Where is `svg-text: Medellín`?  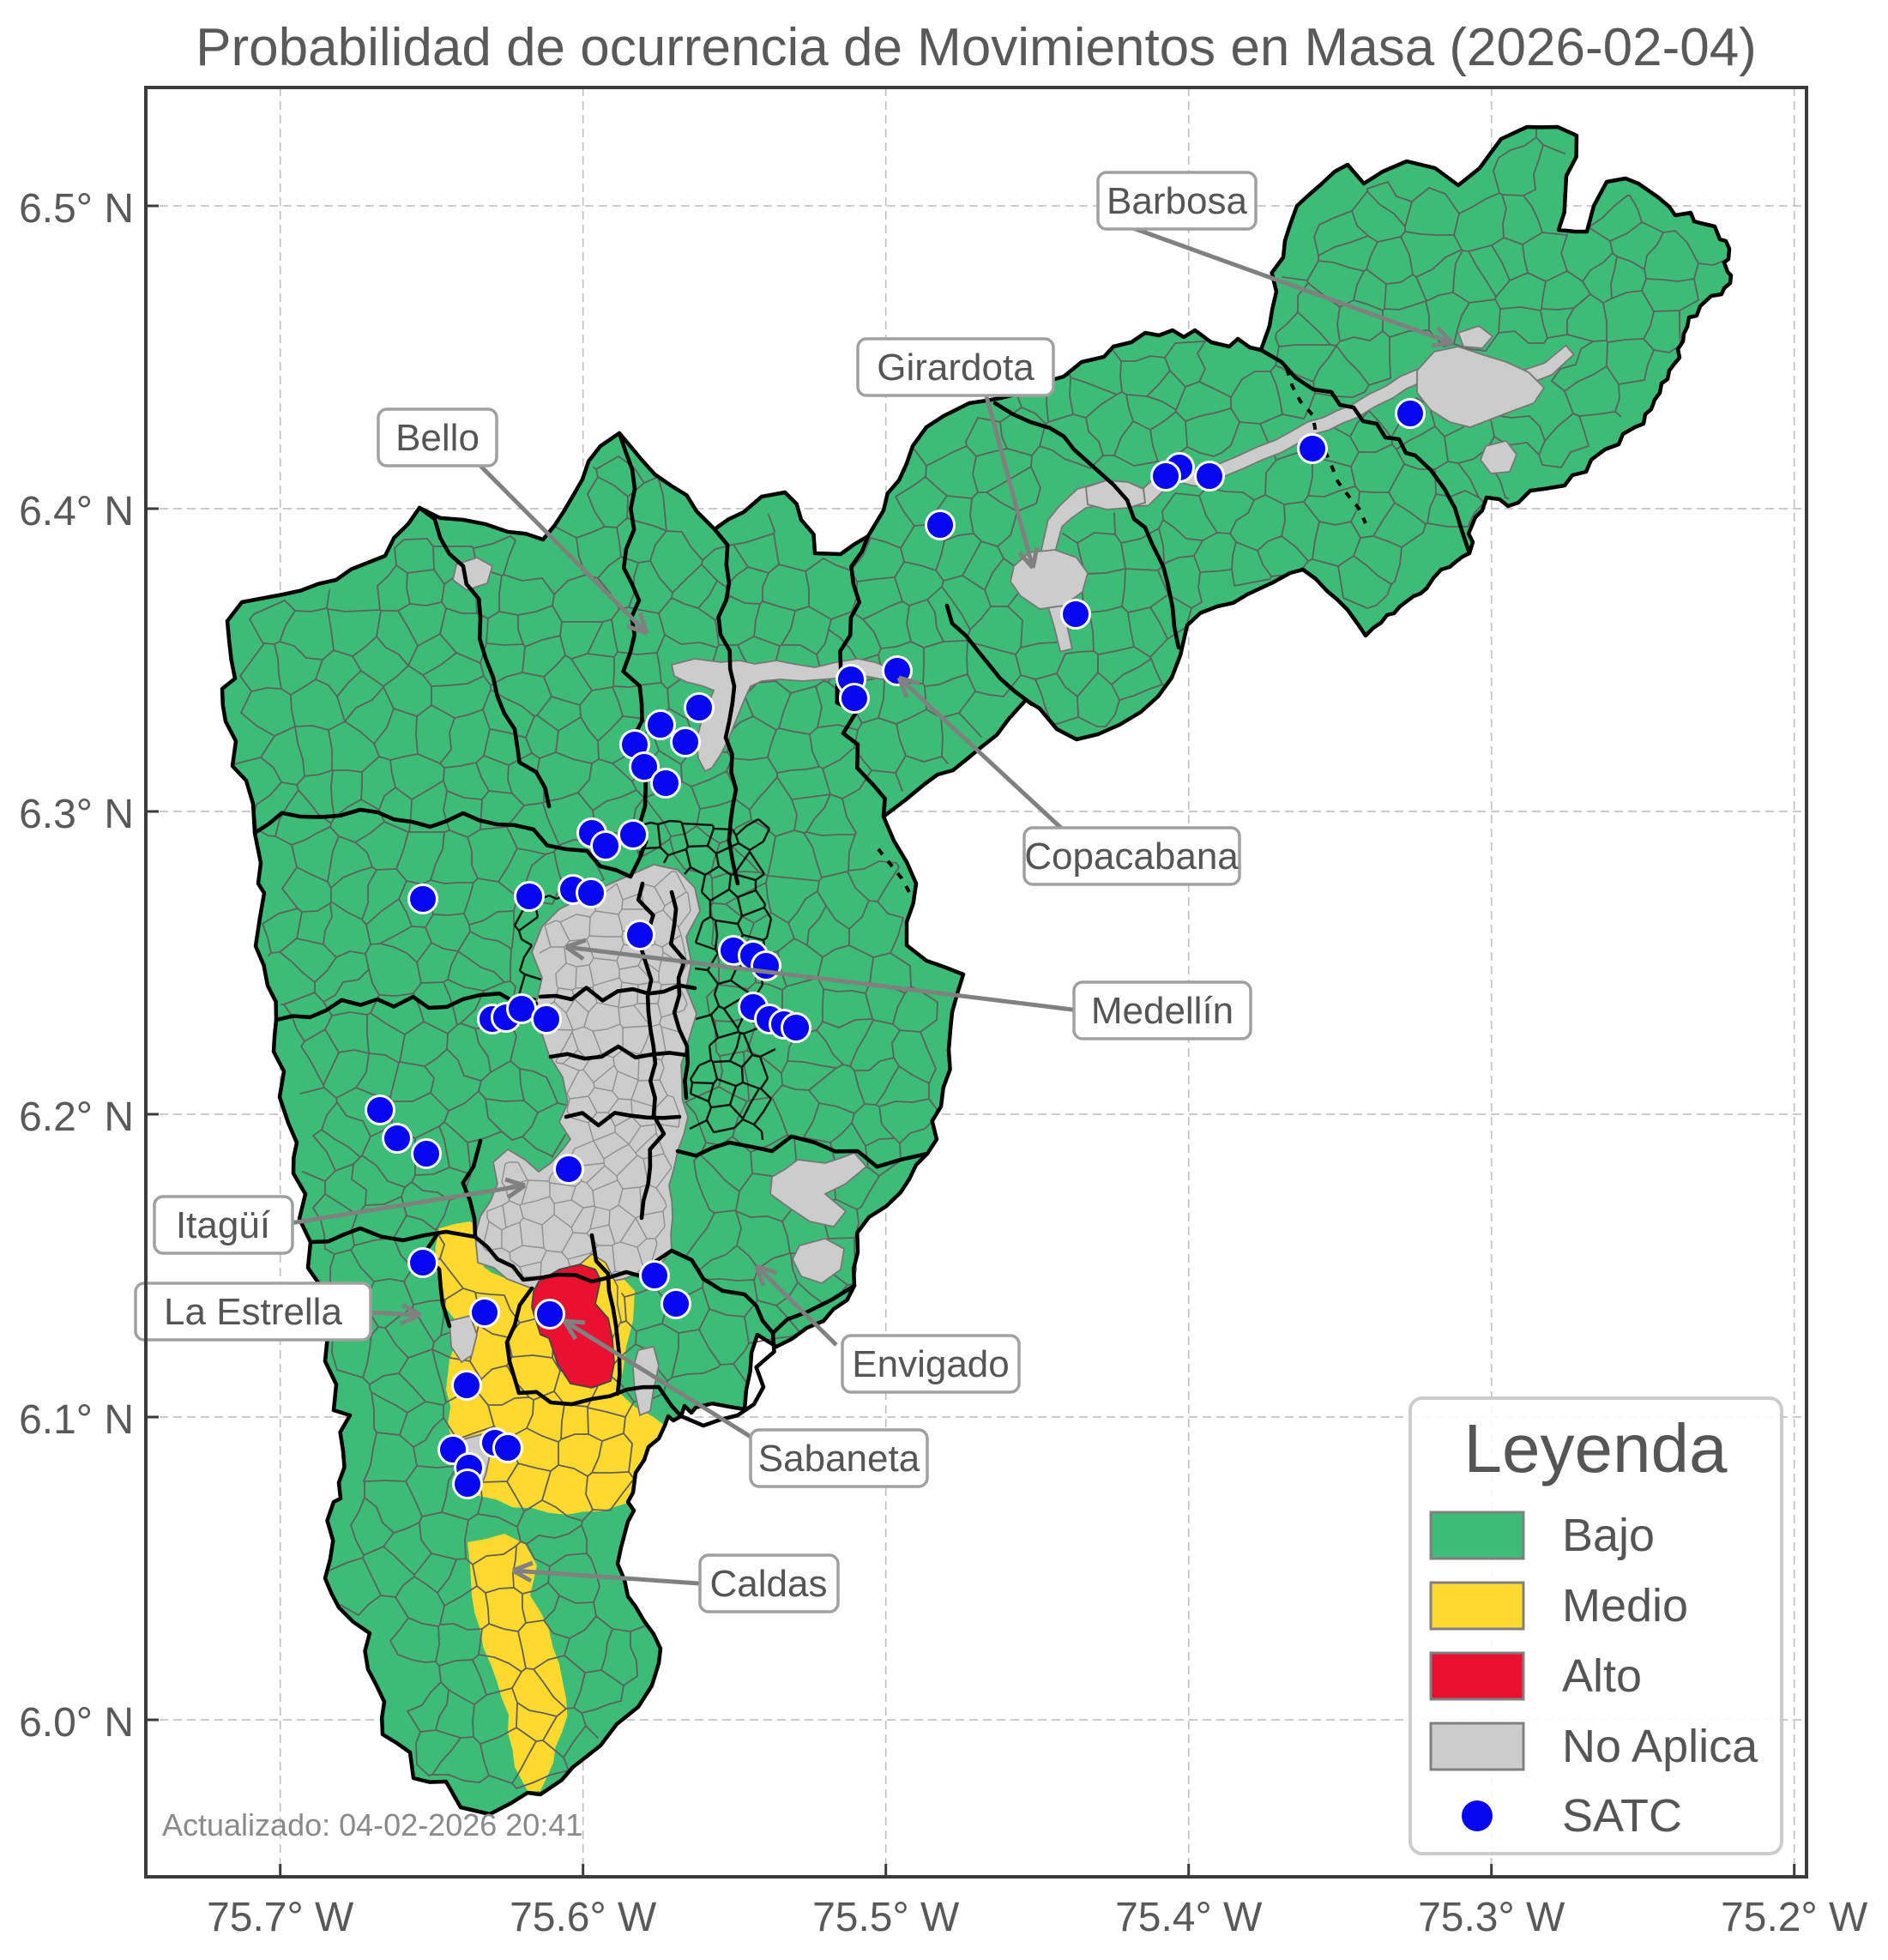
svg-text: Medellín is located at coordinates (1162, 1011).